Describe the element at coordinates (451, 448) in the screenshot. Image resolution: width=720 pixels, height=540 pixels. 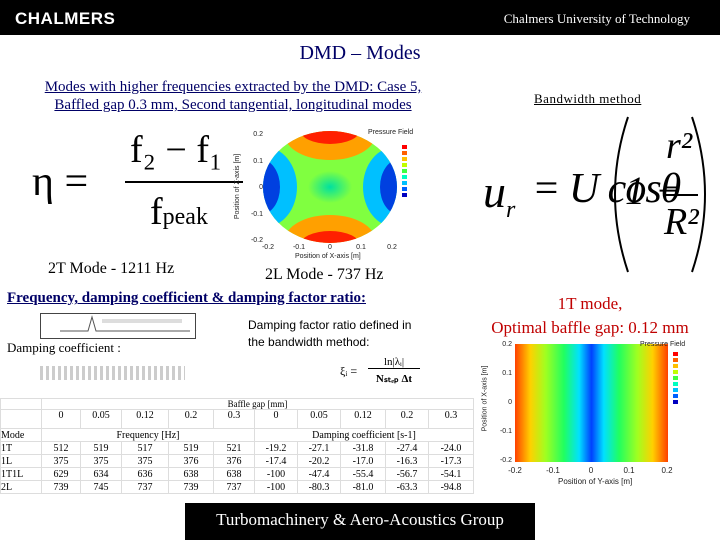
I see `table-cell: -24.0` at that location.